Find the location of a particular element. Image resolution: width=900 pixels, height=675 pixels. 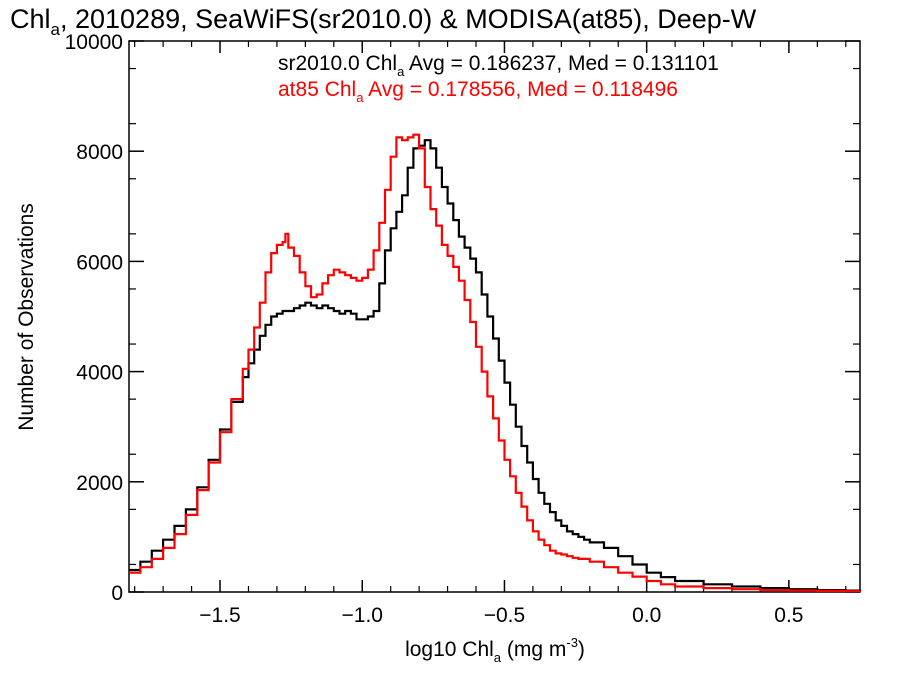

x-tick-label: 0.5 is located at coordinates (788, 615).